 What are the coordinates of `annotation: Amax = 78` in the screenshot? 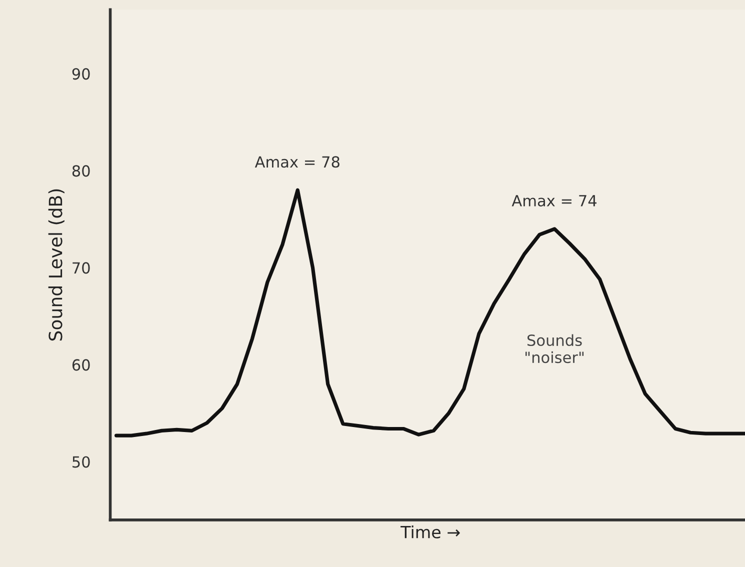 It's located at (297, 162).